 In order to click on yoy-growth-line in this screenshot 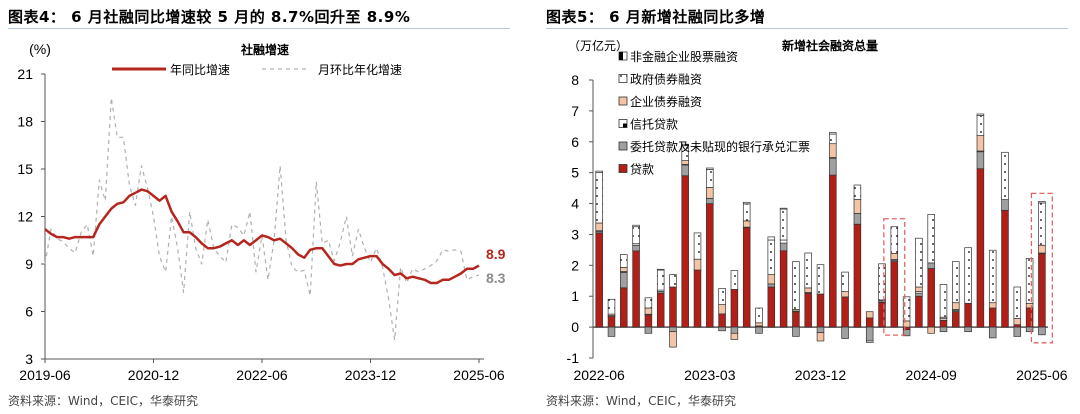, I will do `click(262, 236)`.